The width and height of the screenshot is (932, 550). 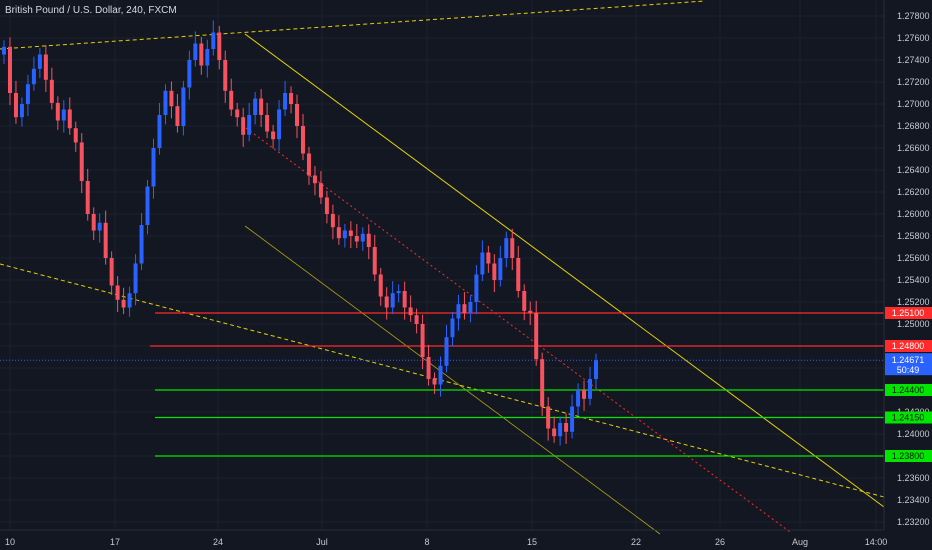 What do you see at coordinates (913, 258) in the screenshot?
I see `y-tick-label: 1.25600` at bounding box center [913, 258].